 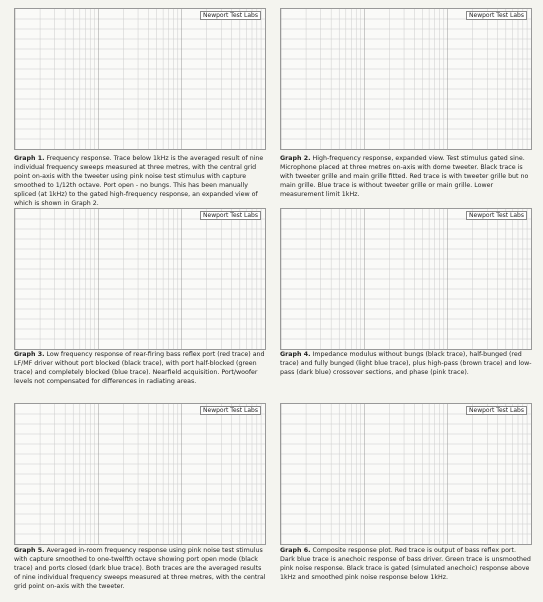 What do you see at coordinates (29, 158) in the screenshot?
I see `caption-label: Graph 1.` at bounding box center [29, 158].